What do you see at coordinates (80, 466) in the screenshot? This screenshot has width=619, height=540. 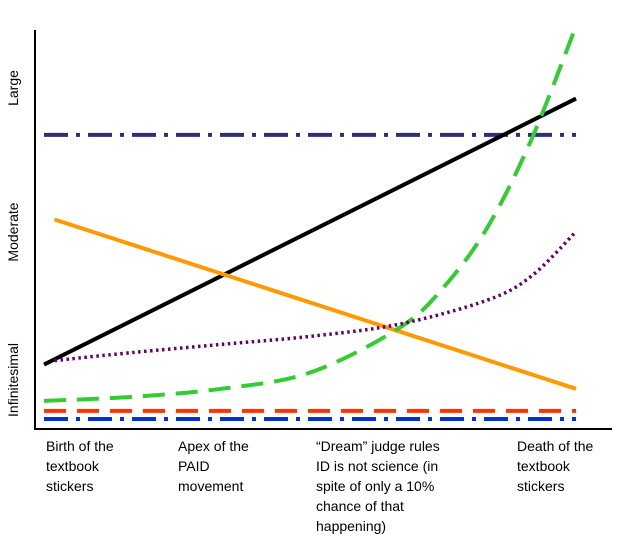 I see `x-tick-label-birth: Birth of the textbook stickers` at bounding box center [80, 466].